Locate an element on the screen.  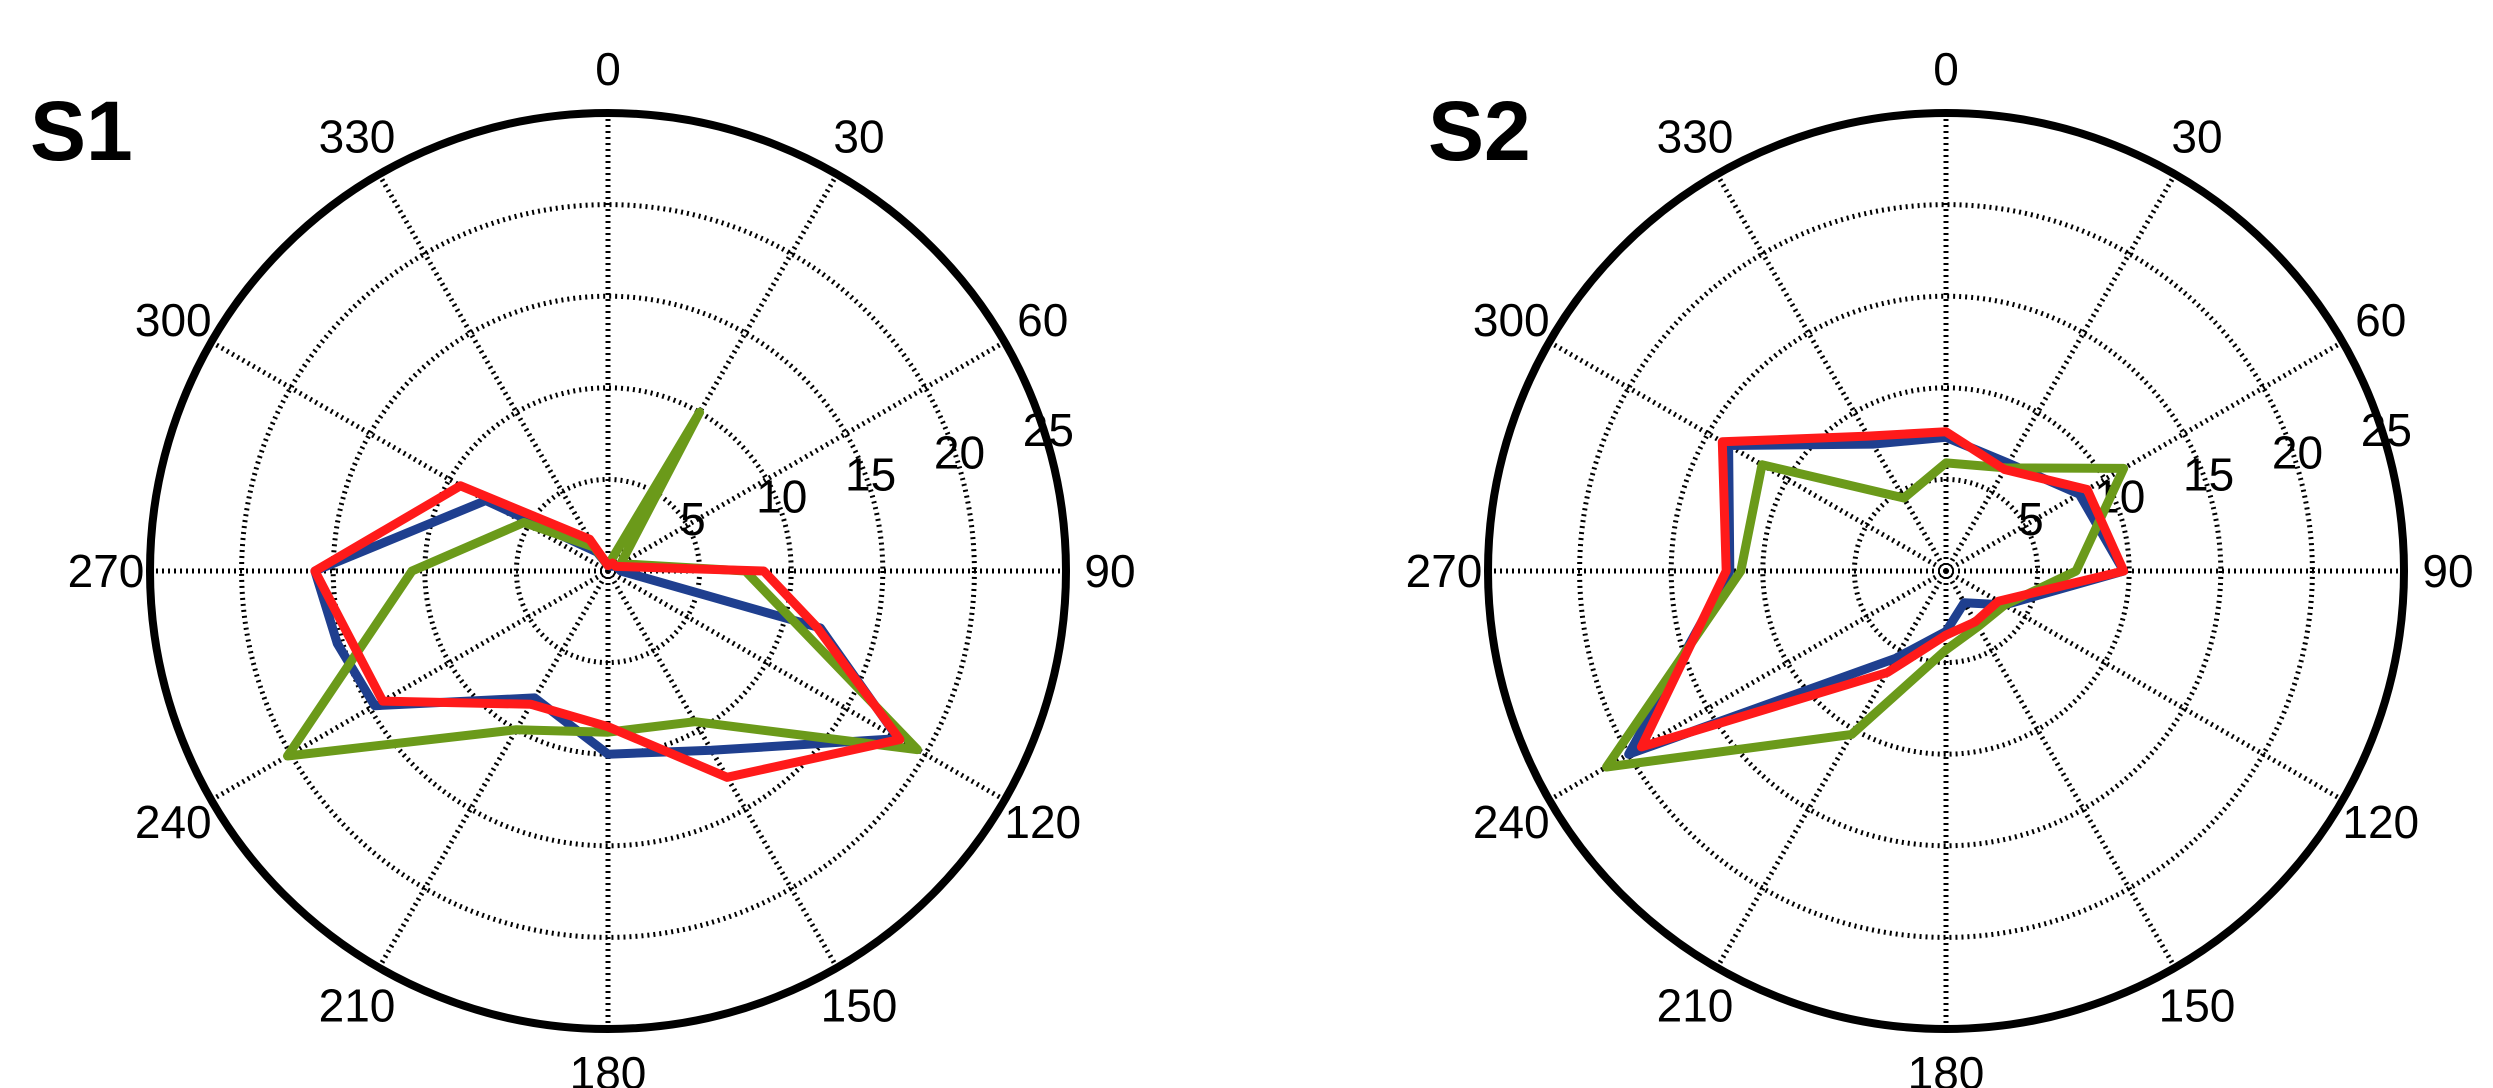
p2-angle-label-180: 180 is located at coordinates (1946, 1067).